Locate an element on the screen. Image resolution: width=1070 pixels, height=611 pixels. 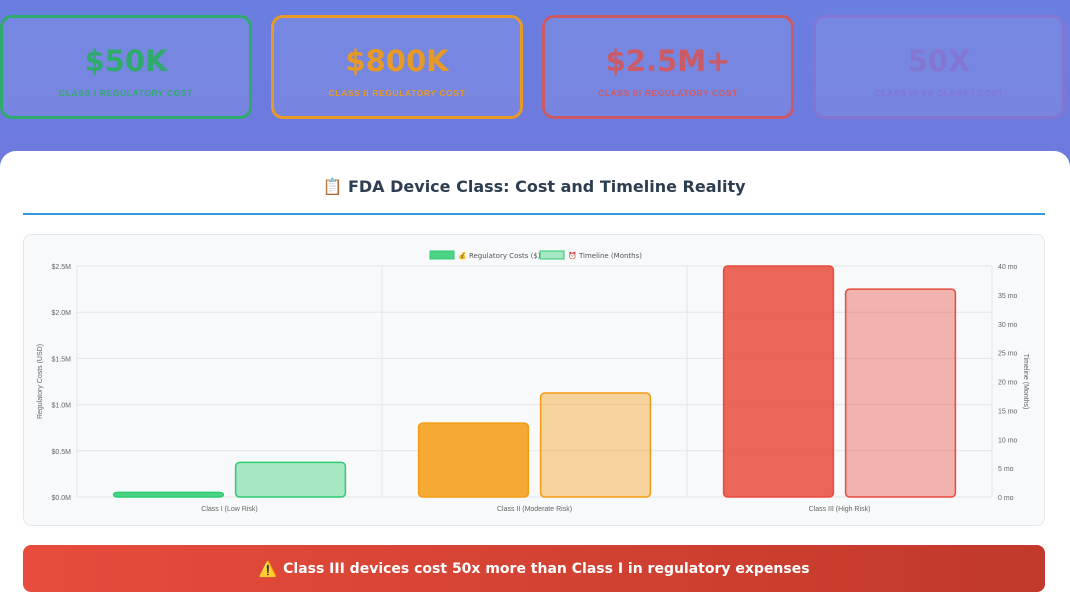
y-right-tick-label: 10 mo is located at coordinates (1008, 440).